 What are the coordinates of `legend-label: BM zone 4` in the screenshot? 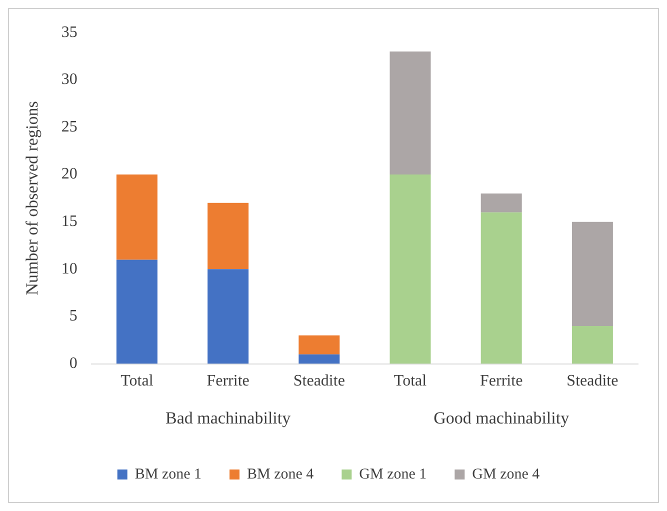 It's located at (280, 474).